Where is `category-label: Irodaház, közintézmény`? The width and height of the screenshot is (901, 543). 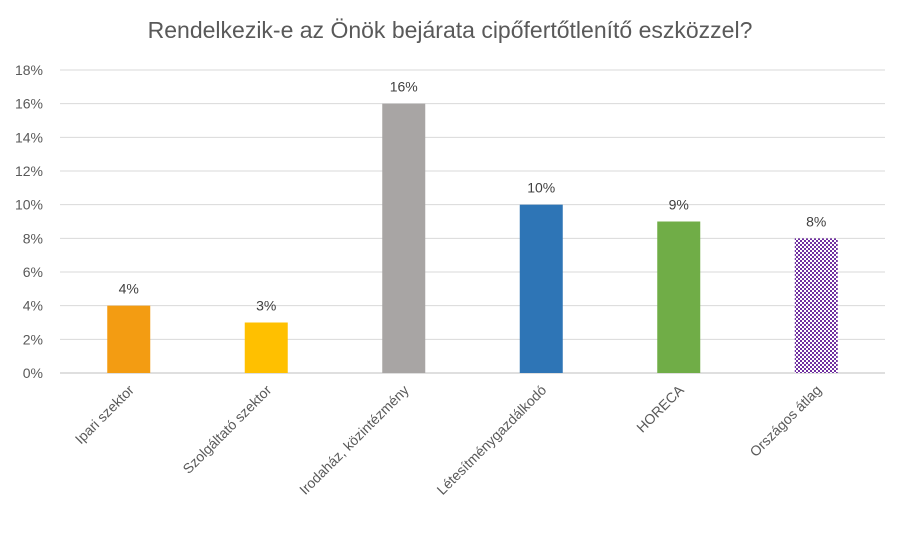 category-label: Irodaház, közintézmény is located at coordinates (354, 440).